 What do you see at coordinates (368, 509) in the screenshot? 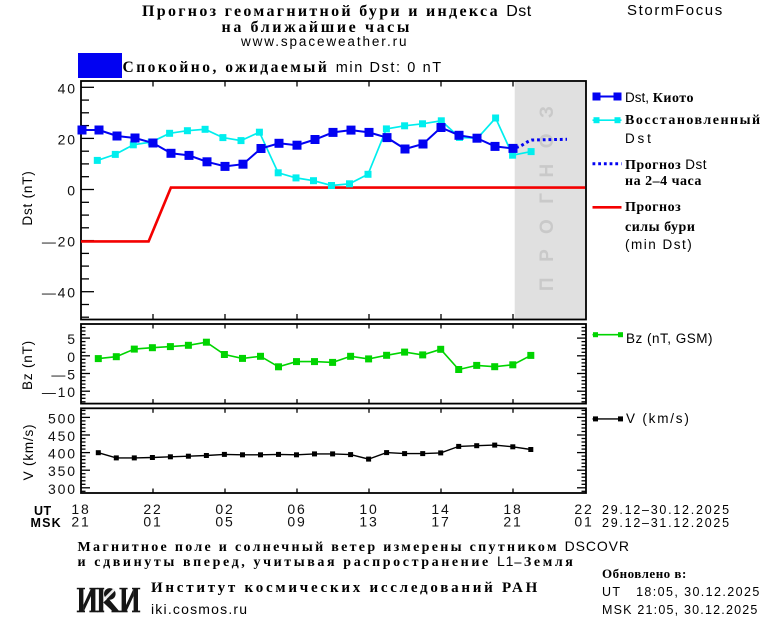
I see `svg-text: 10` at bounding box center [368, 509].